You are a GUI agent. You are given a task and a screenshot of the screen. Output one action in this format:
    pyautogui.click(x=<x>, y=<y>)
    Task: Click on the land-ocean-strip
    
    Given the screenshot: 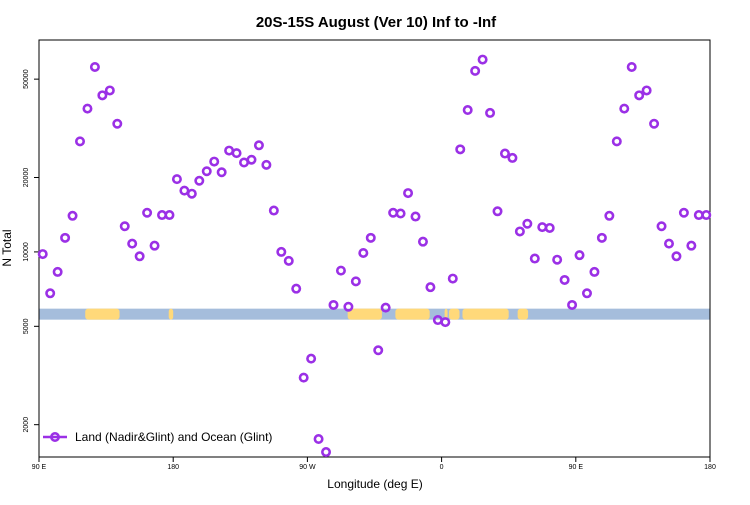 What is the action you would take?
    pyautogui.click(x=374, y=314)
    